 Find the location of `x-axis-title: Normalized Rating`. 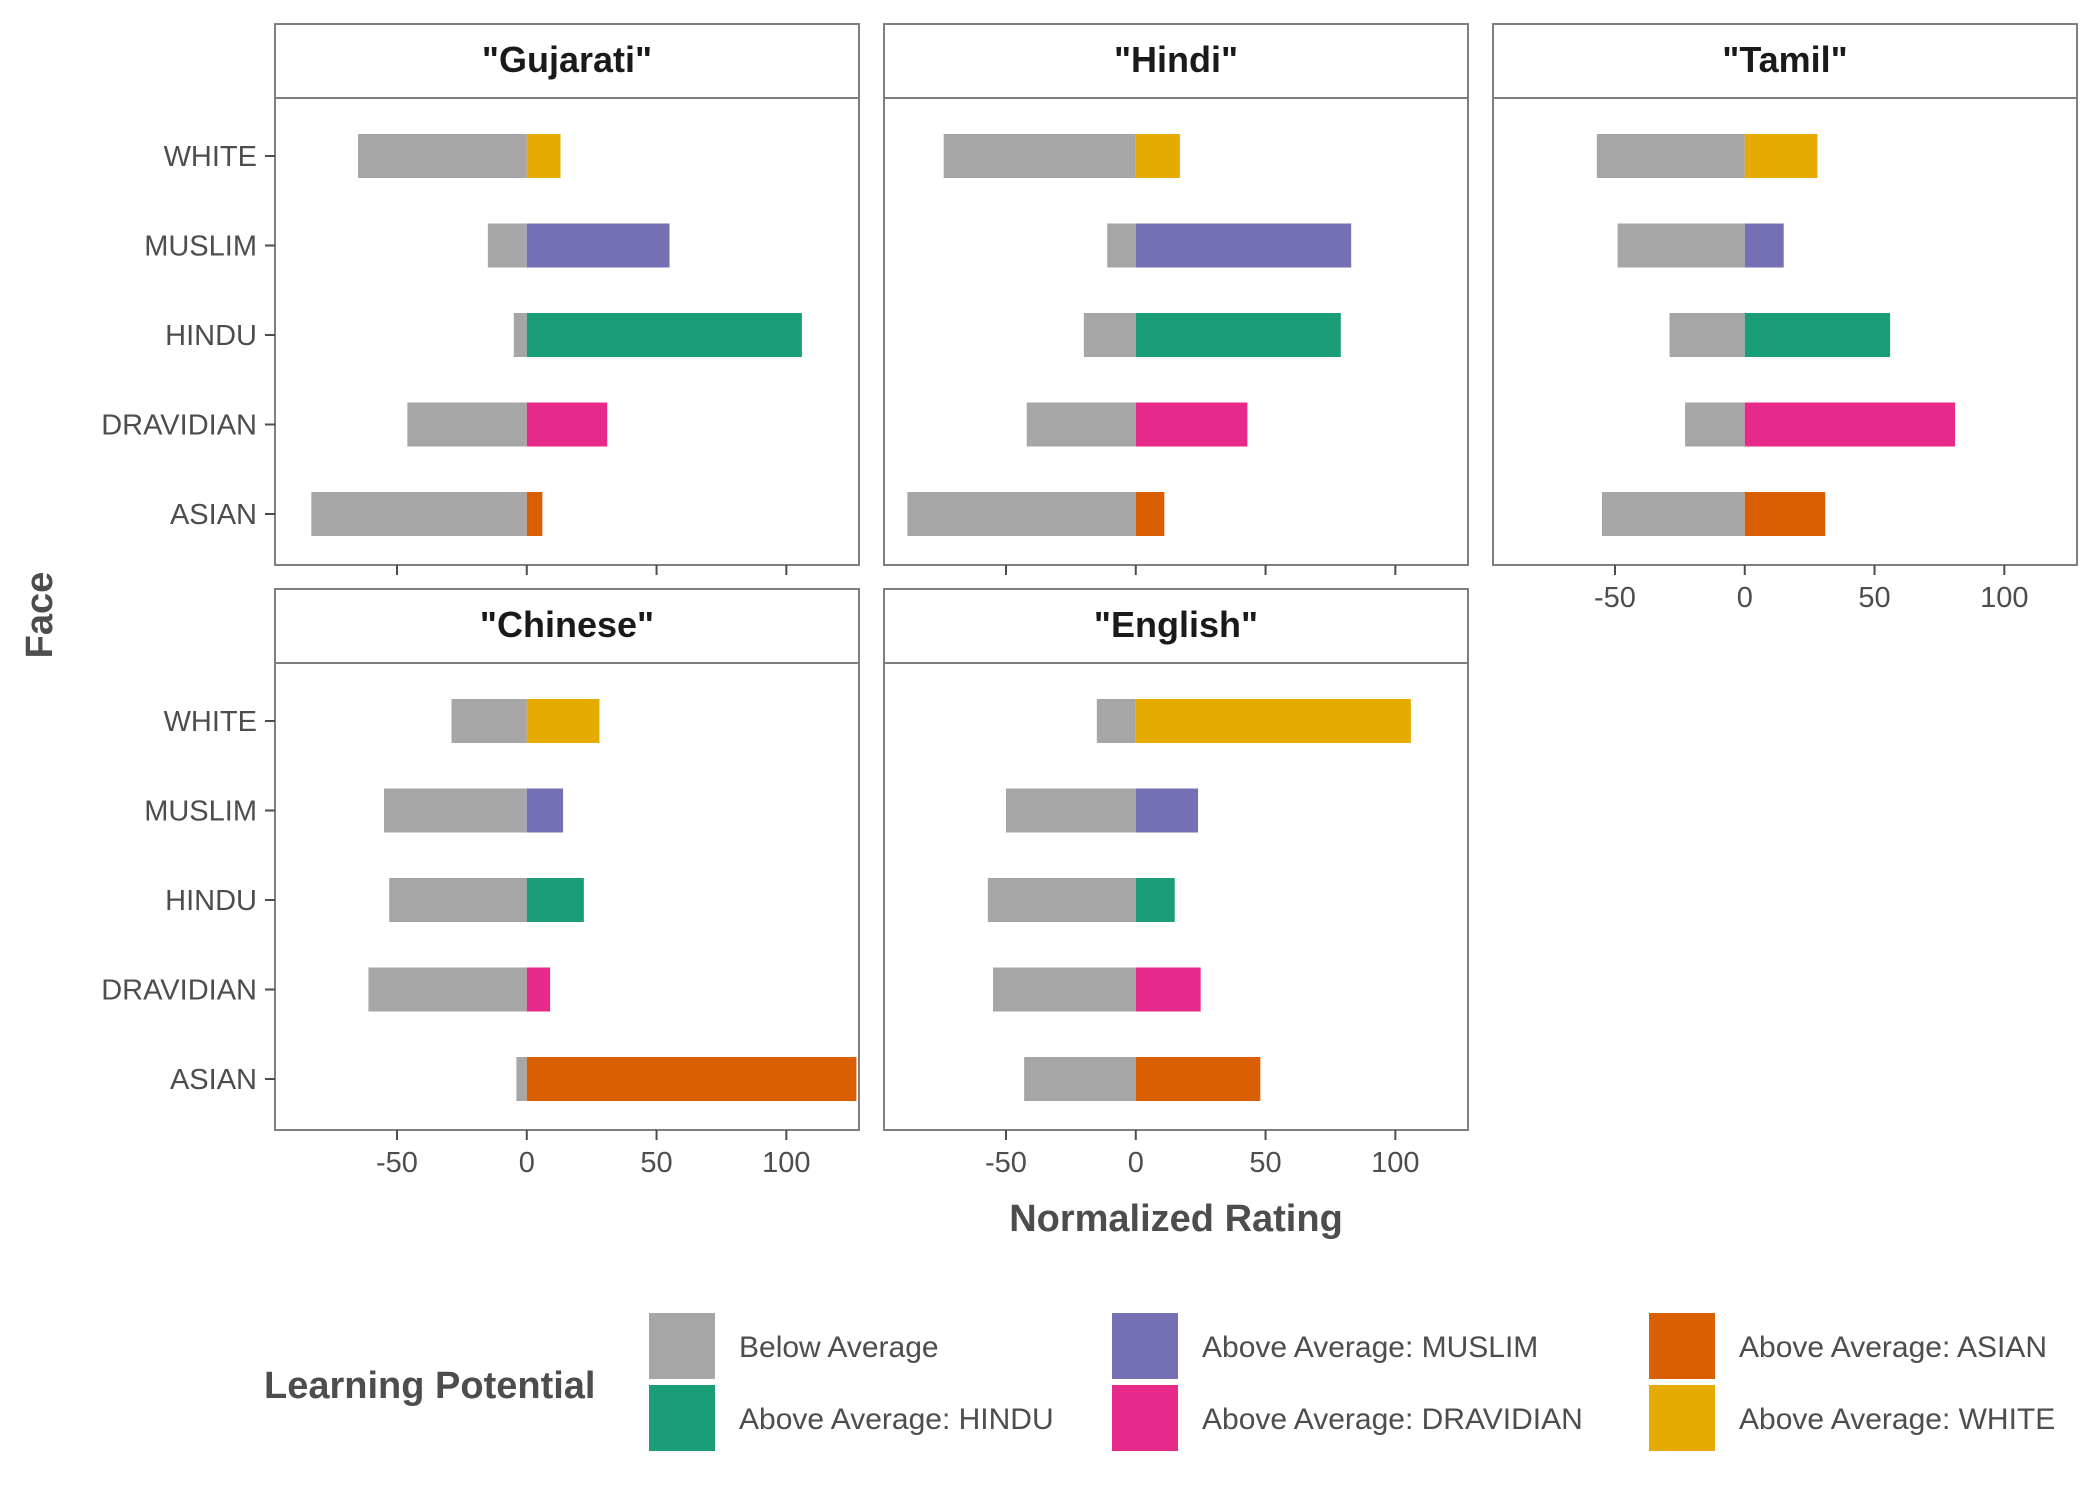

x-axis-title: Normalized Rating is located at coordinates (1176, 1219).